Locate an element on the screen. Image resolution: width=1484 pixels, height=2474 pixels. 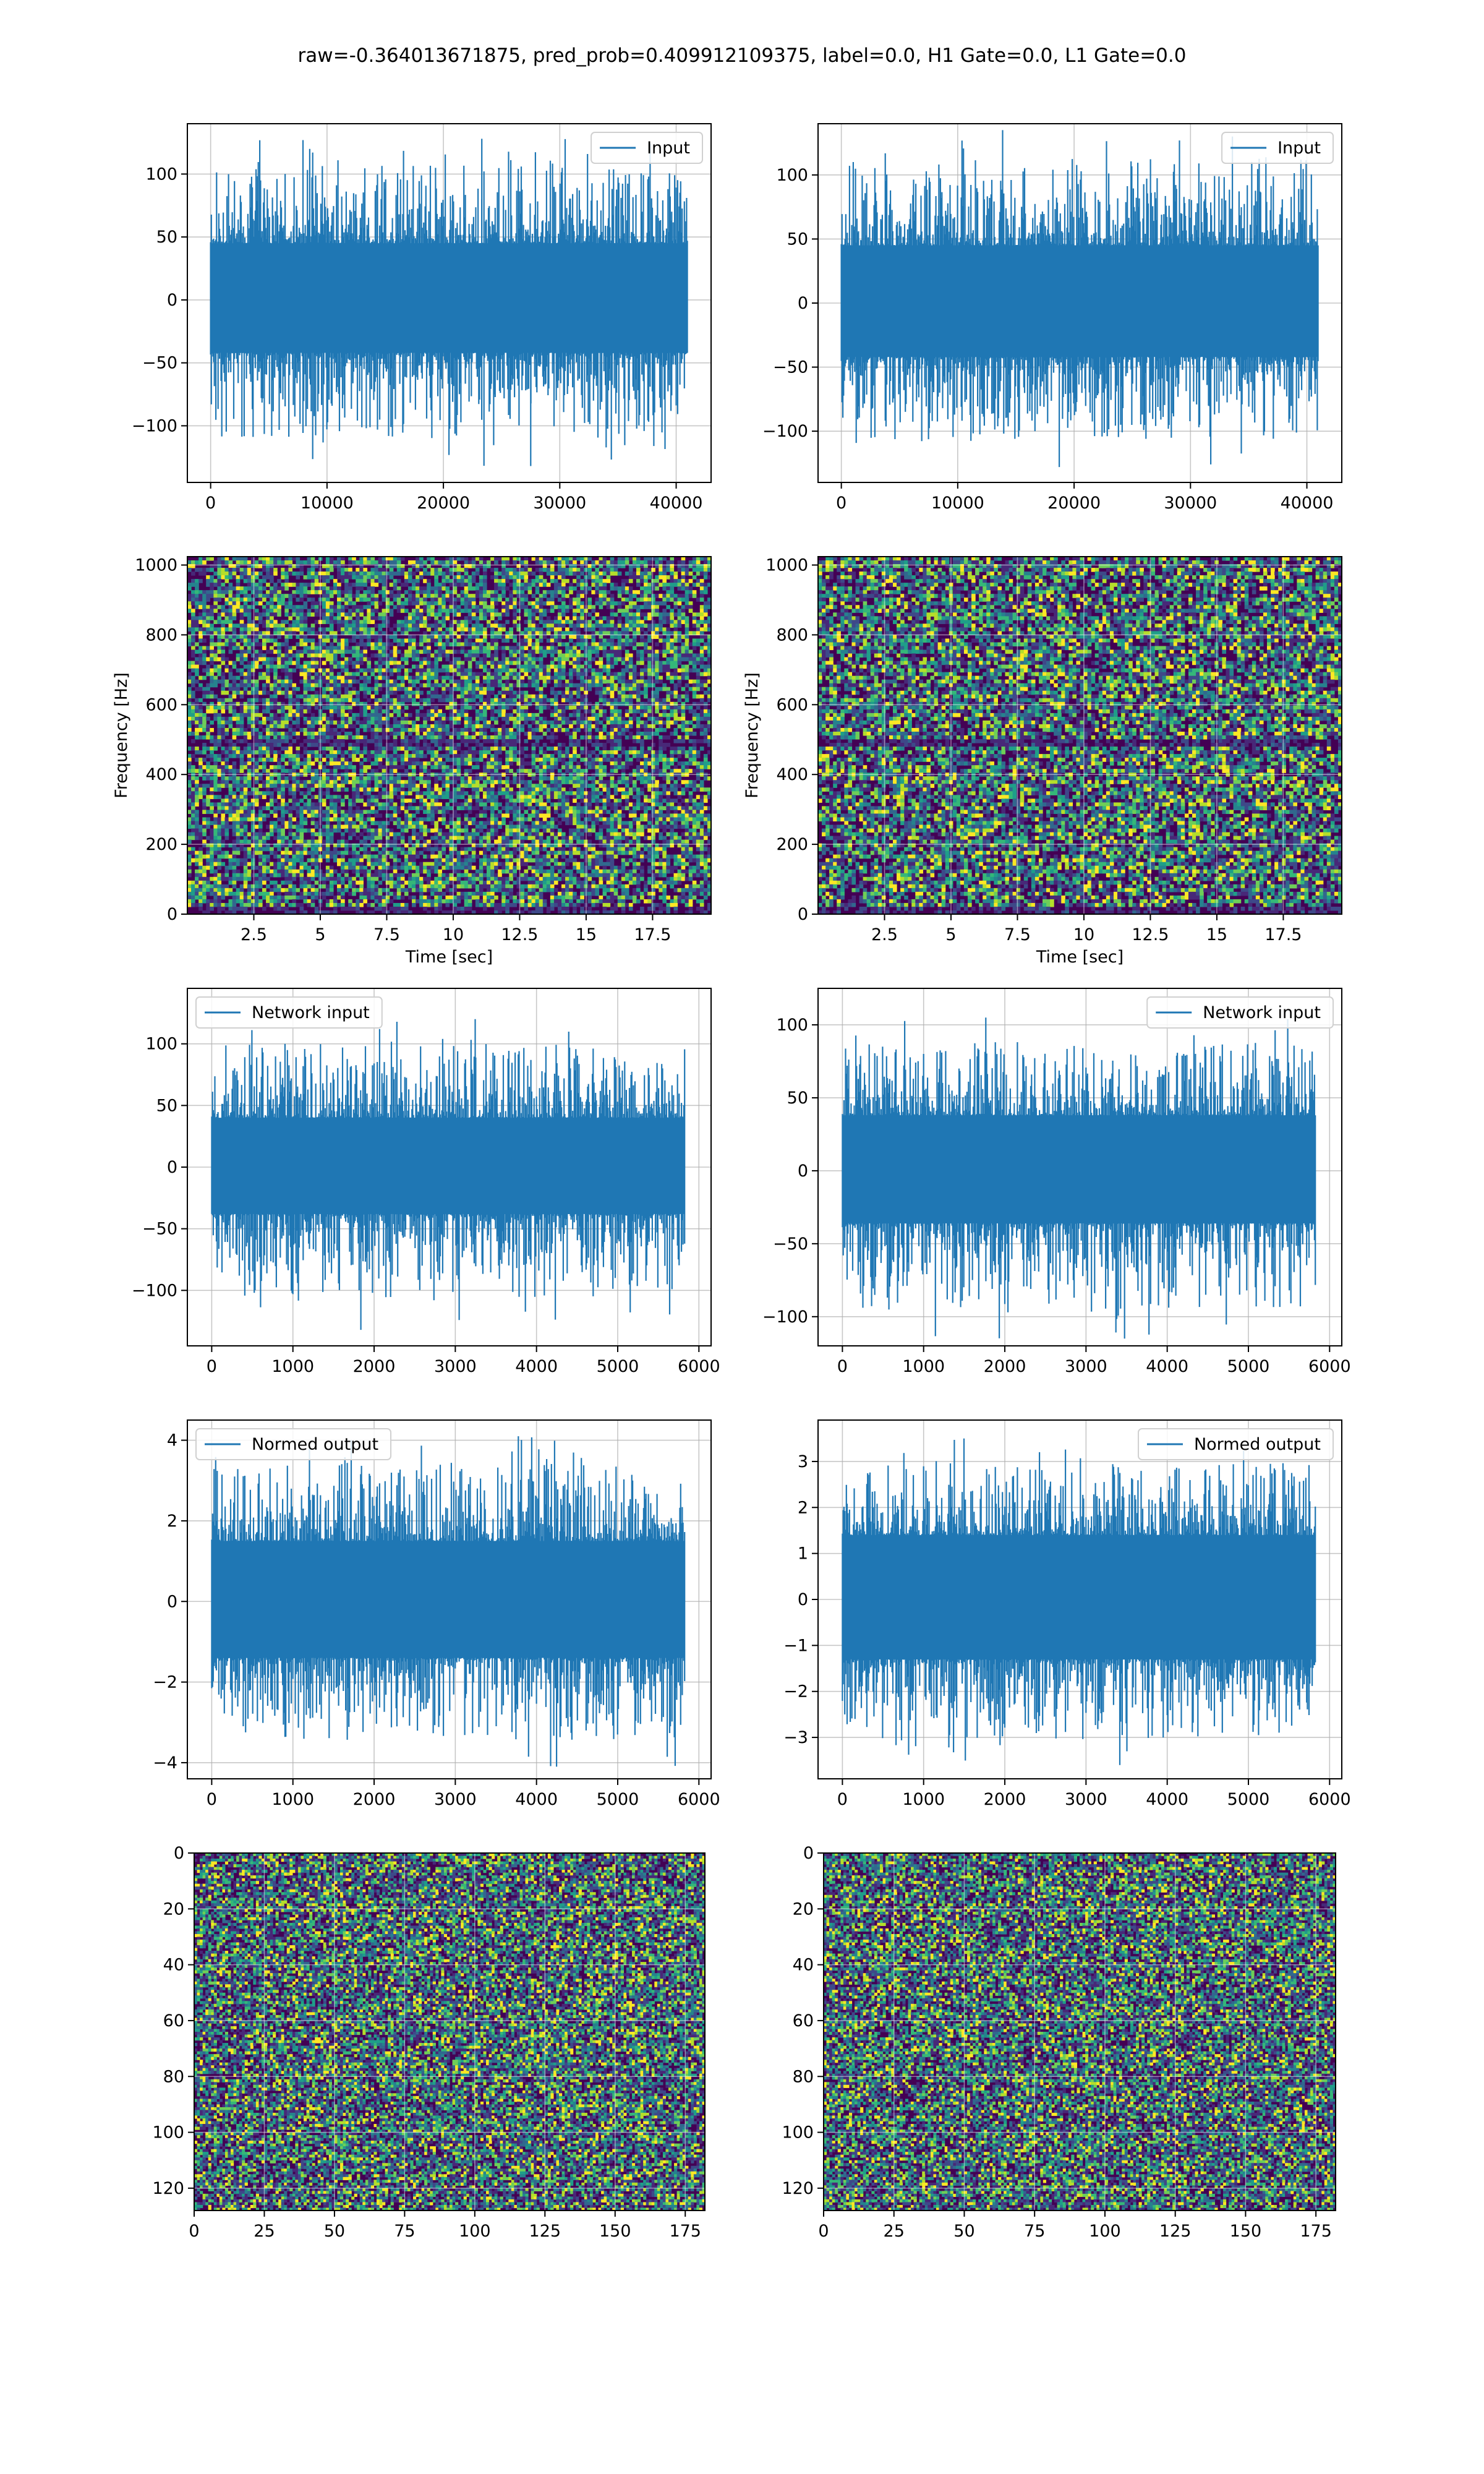
normed-output-right-xtick-label: 0 is located at coordinates (842, 1799).